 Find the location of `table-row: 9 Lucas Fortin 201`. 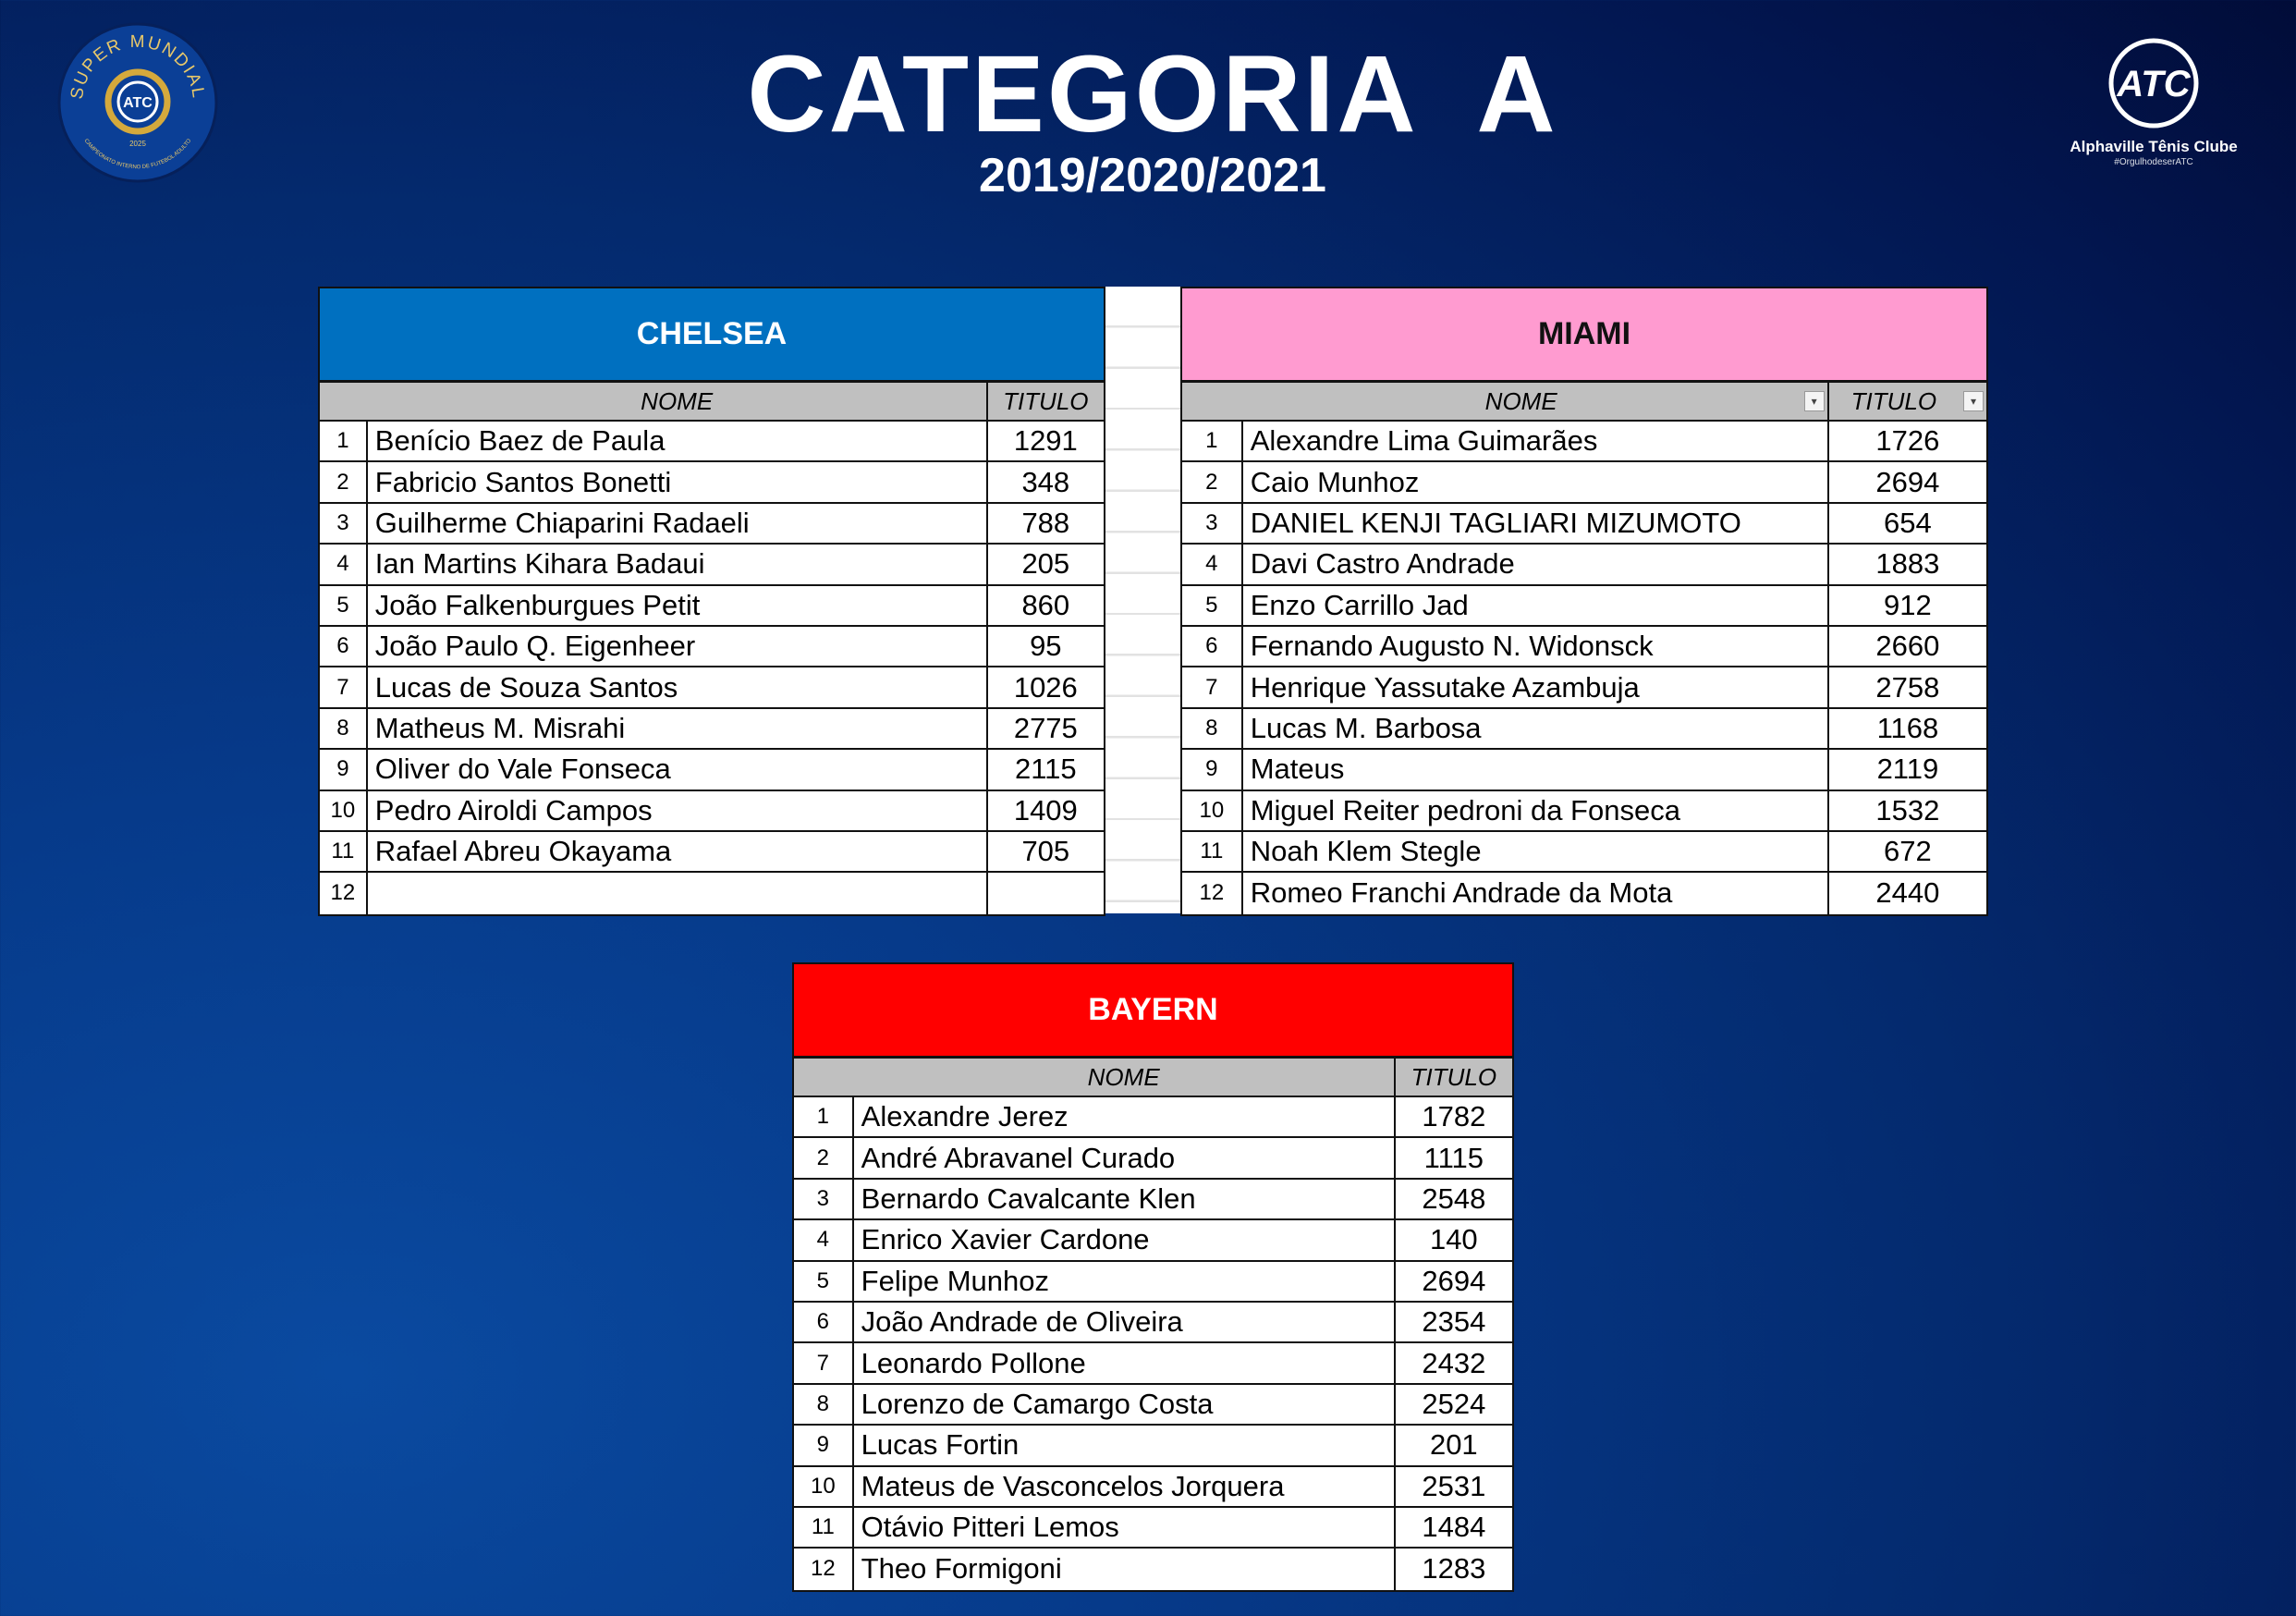

table-row: 9 Lucas Fortin 201 is located at coordinates (1153, 1447).